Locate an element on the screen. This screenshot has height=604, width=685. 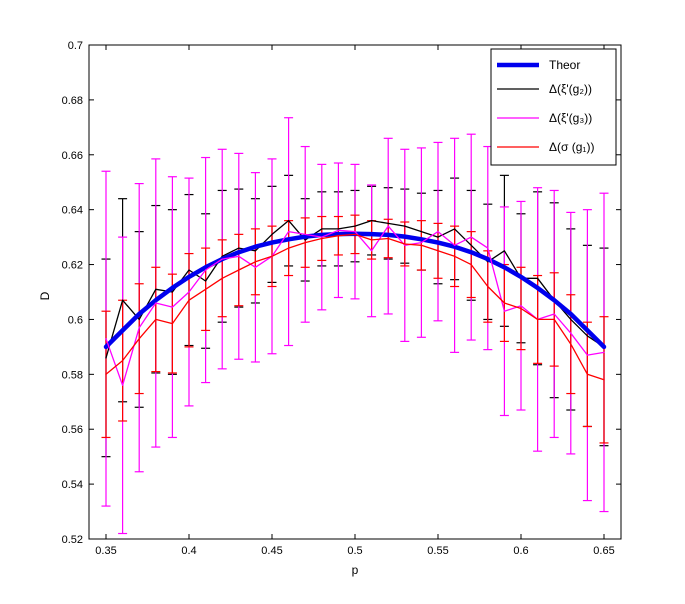
legend: Theor Δ(ξ'(g₂)) Δ(ξ'(g₃)) Δ(σ (g₁)) is located at coordinates (553, 107).